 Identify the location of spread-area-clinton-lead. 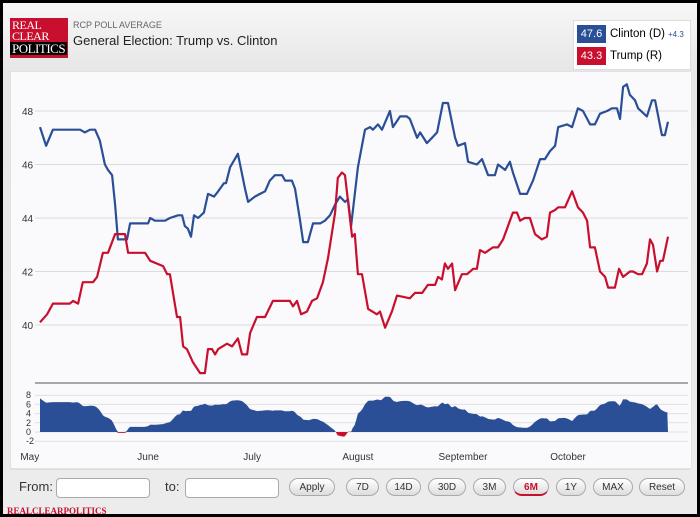
(354, 414).